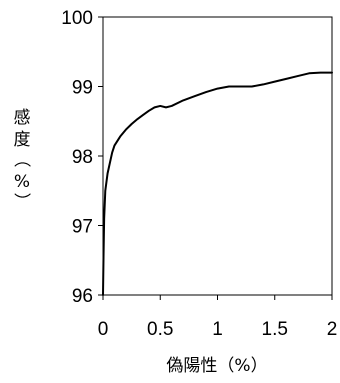 Image resolution: width=340 pixels, height=383 pixels. I want to click on x-tick-label: 1, so click(217, 329).